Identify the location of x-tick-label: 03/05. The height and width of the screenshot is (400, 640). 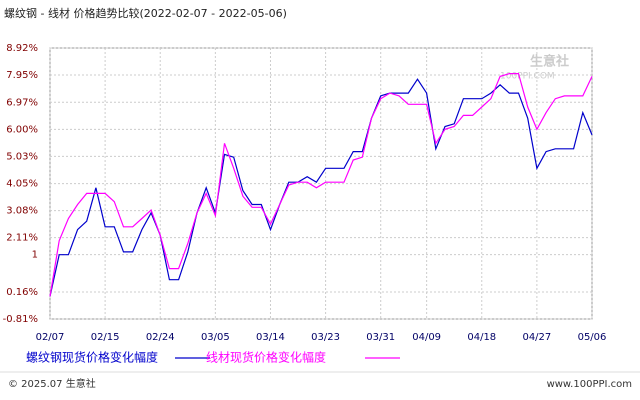
(215, 337).